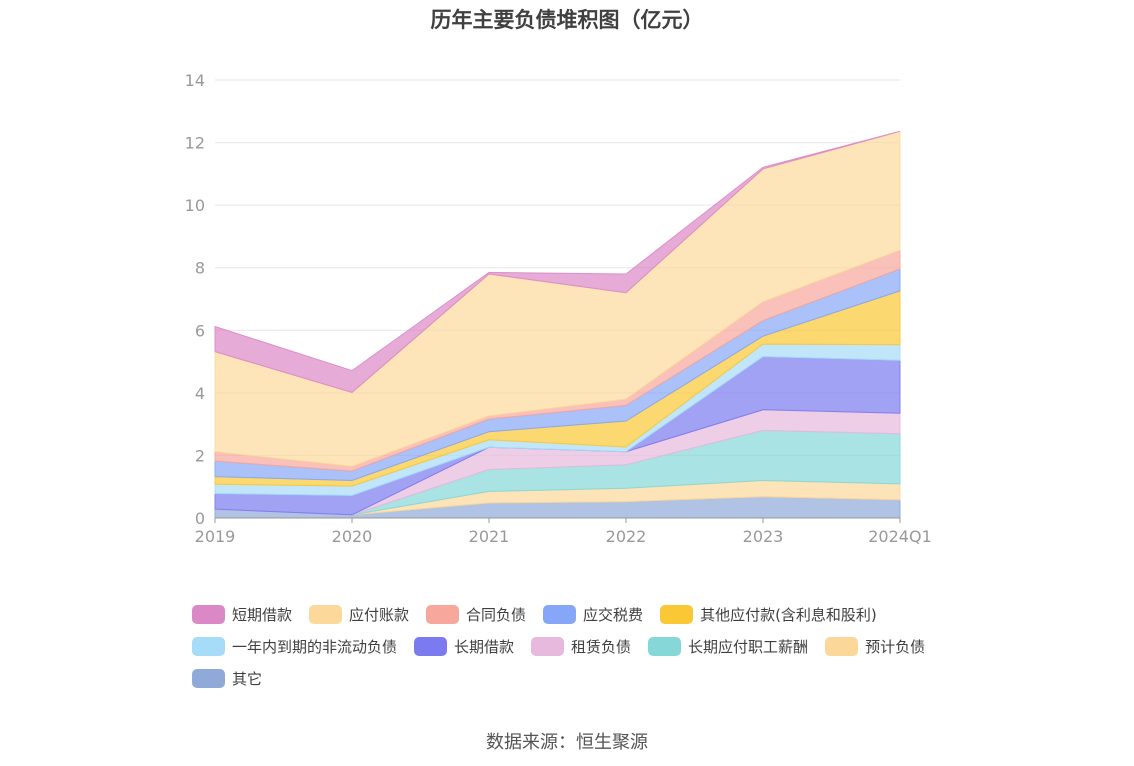 This screenshot has height=766, width=1134. Describe the element at coordinates (200, 455) in the screenshot. I see `y-tick-label: 2` at that location.